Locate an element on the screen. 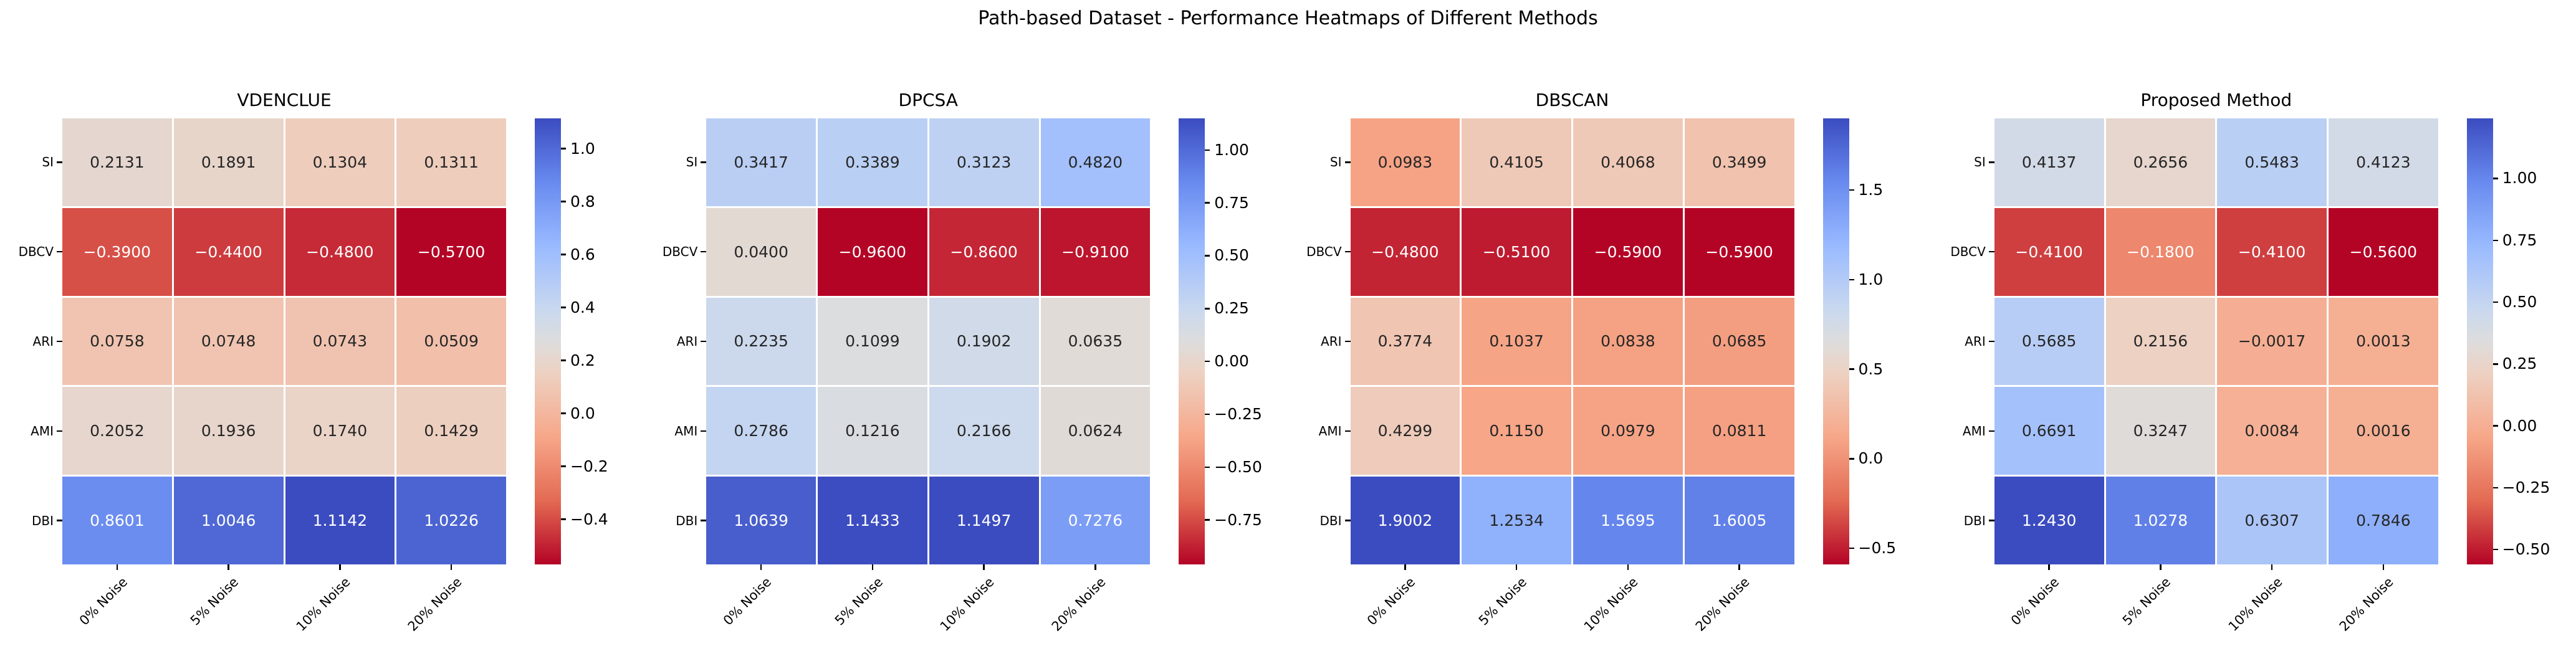 The width and height of the screenshot is (2576, 651). heatmap-cell: 0.3123 is located at coordinates (984, 162).